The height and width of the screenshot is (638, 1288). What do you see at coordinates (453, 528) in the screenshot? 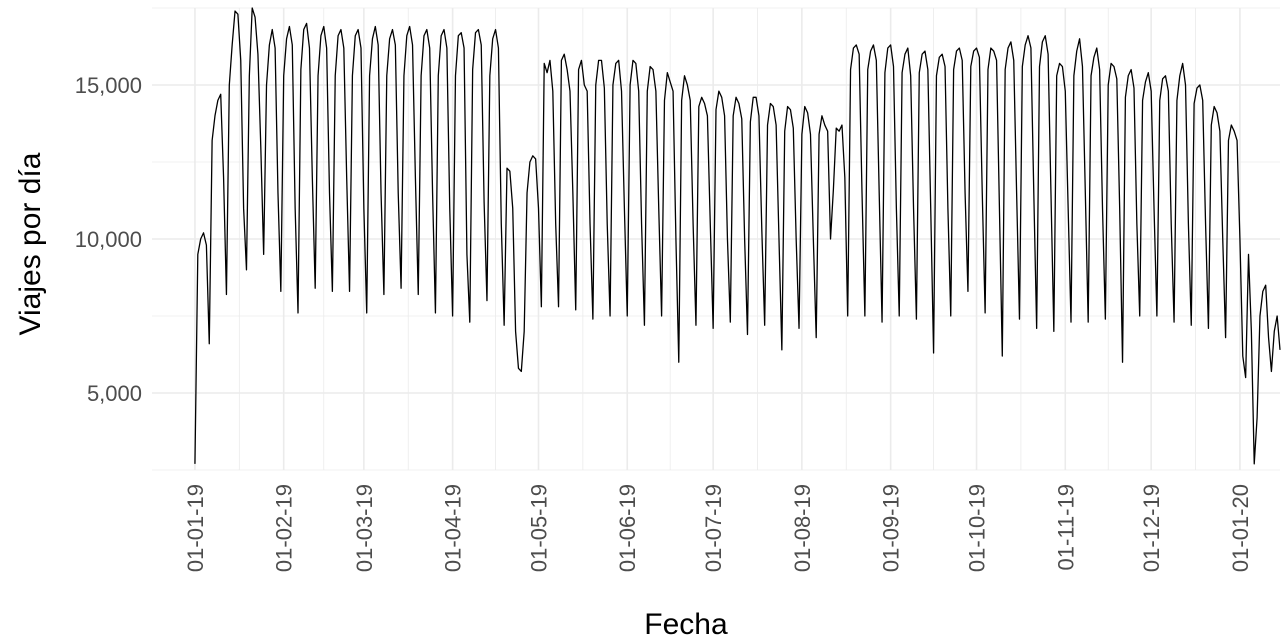
I see `x-tick-label: 01-04-19` at bounding box center [453, 528].